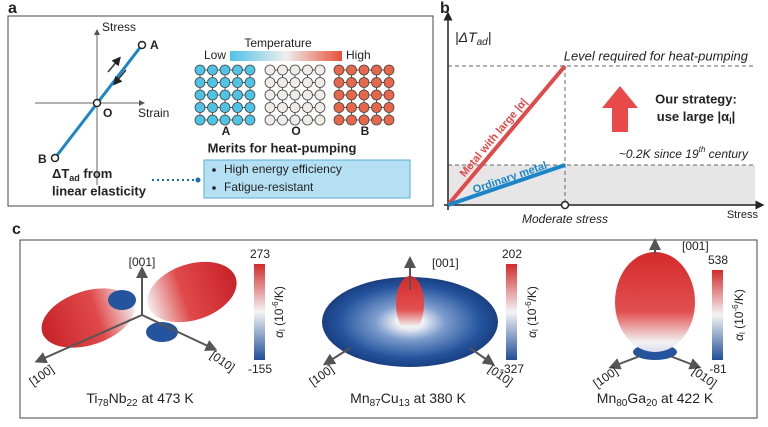  I want to click on colorbar-max: 202, so click(512, 254).